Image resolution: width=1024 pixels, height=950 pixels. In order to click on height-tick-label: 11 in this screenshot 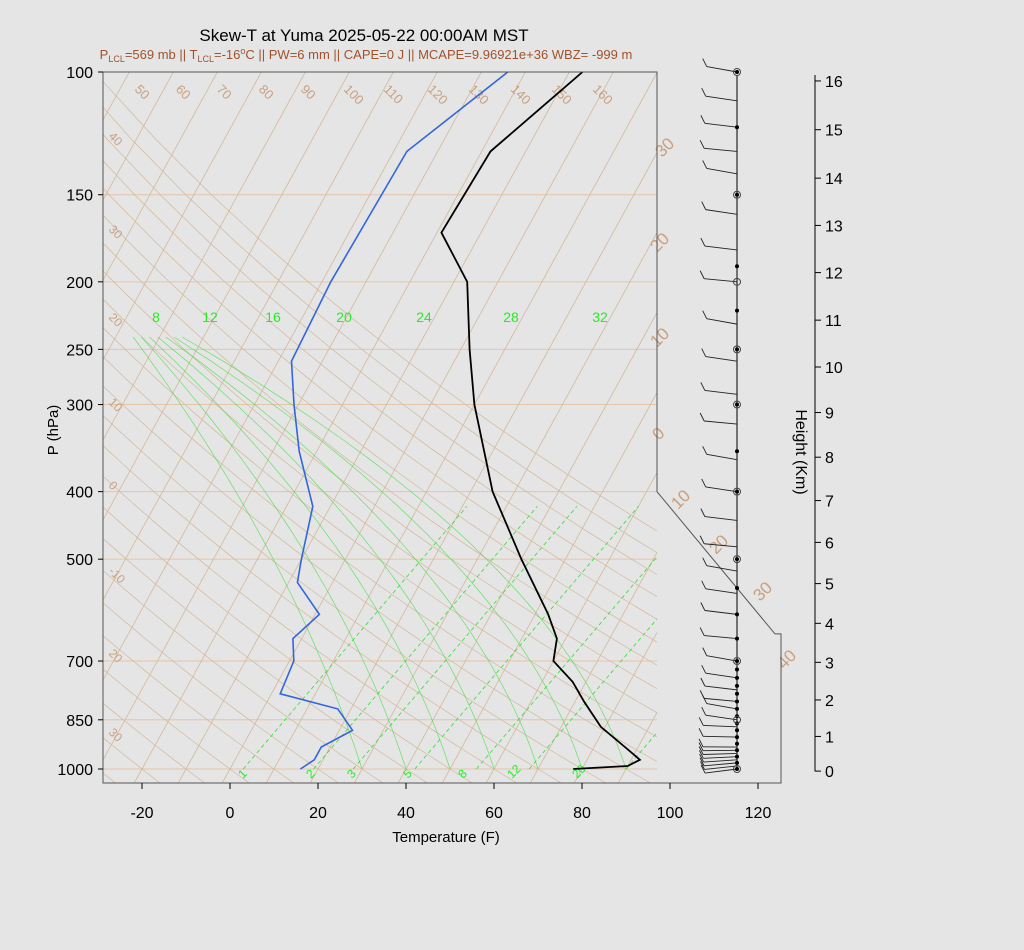, I will do `click(833, 321)`.